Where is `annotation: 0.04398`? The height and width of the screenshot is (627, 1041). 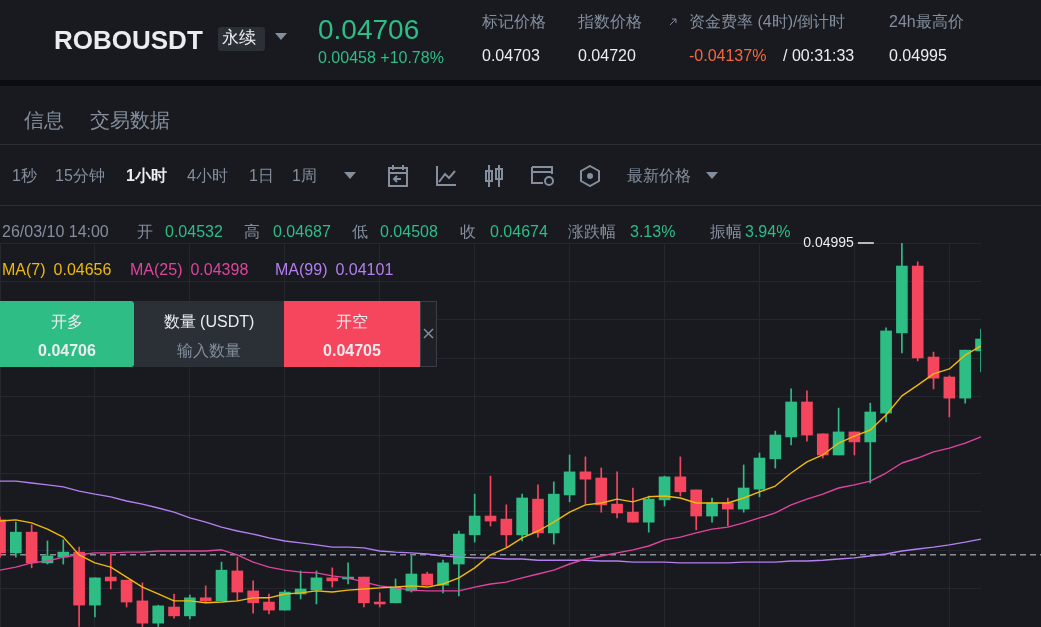
annotation: 0.04398 is located at coordinates (219, 269).